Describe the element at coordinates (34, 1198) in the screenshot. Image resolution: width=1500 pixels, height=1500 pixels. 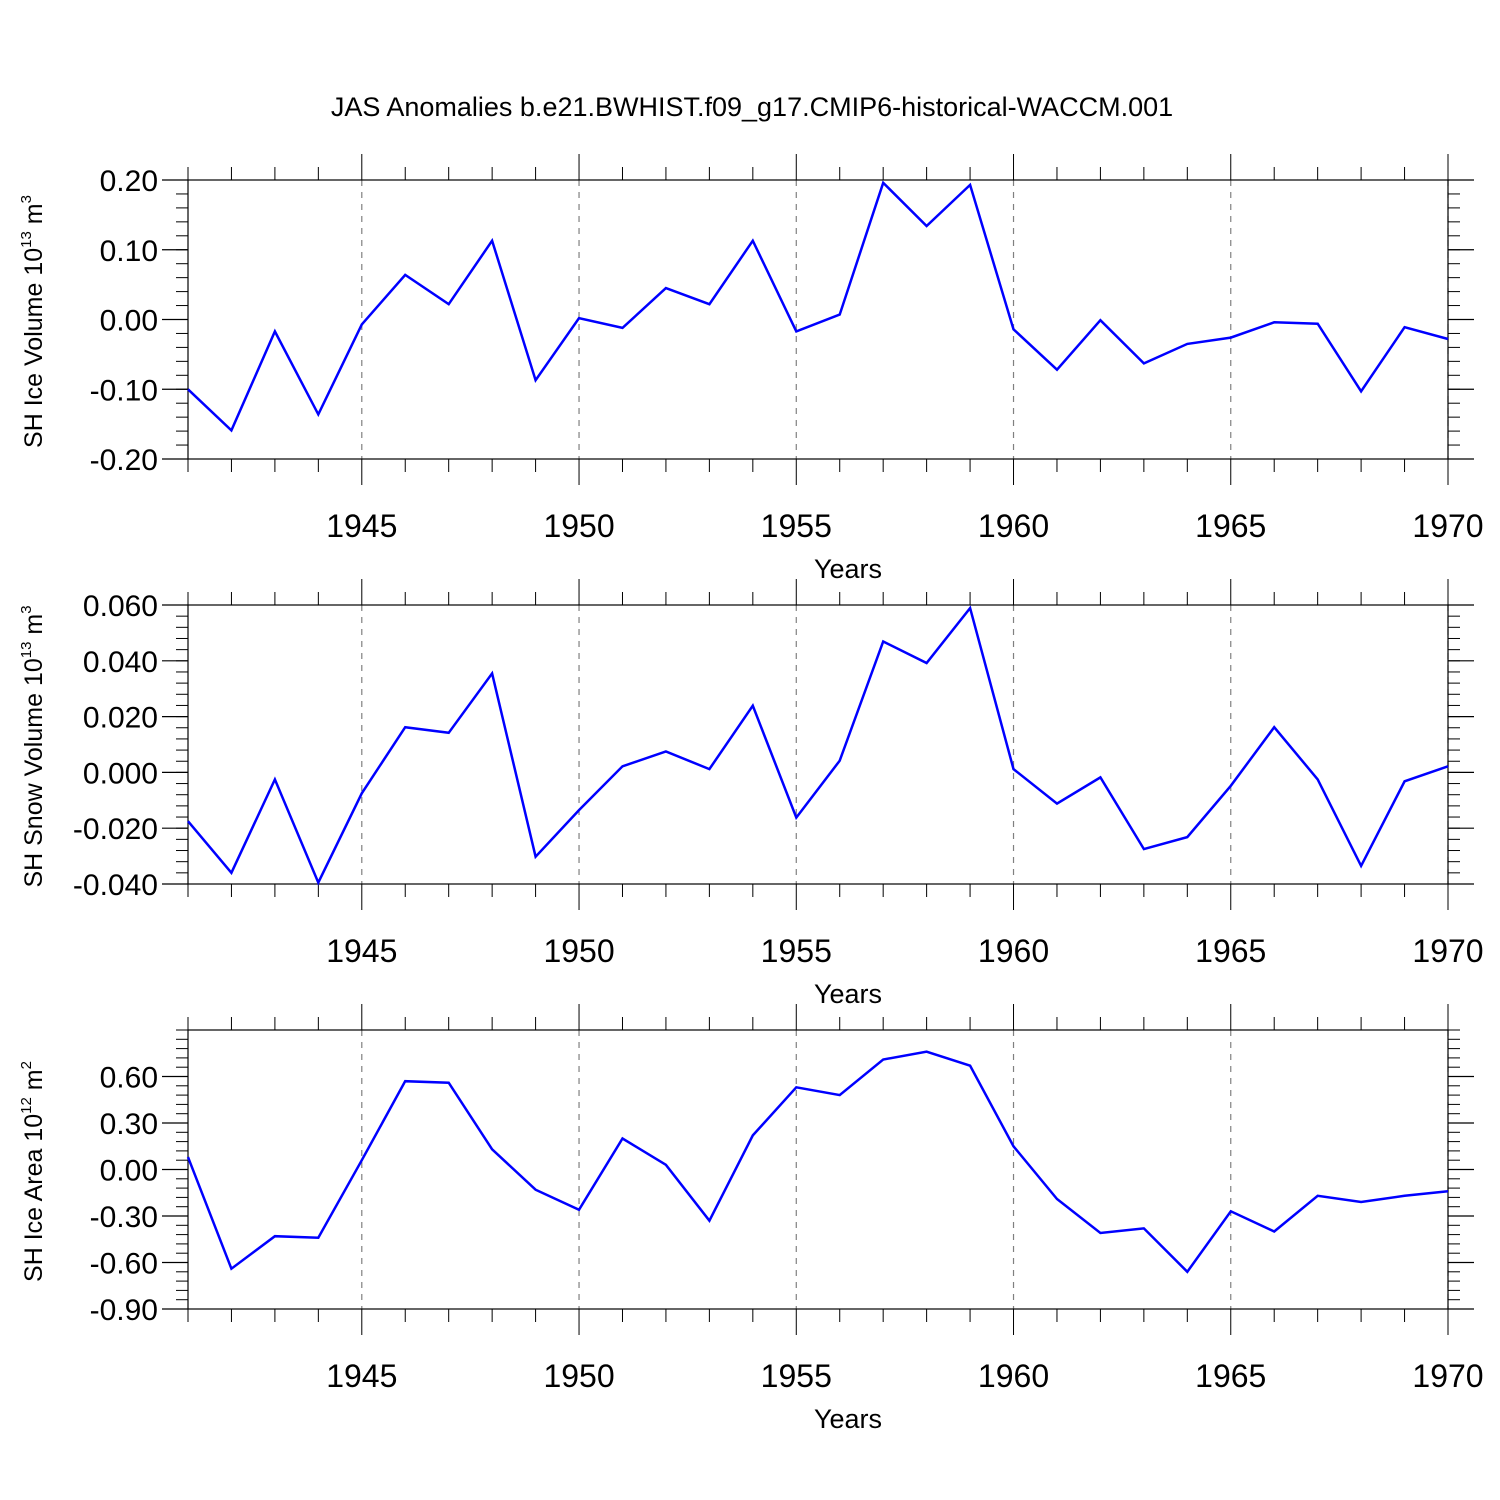
I see `y-axis-label-base: SH Ice Area 10` at that location.